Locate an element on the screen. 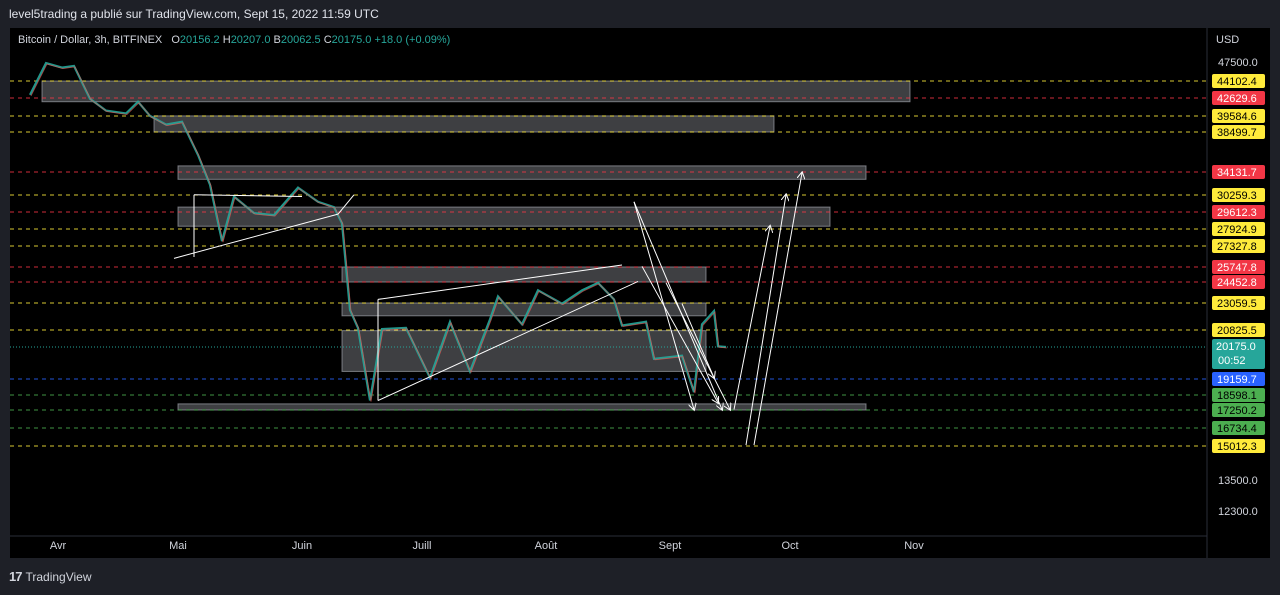 This screenshot has width=1280, height=595. price-badge-label: 27327.8 is located at coordinates (1237, 247).